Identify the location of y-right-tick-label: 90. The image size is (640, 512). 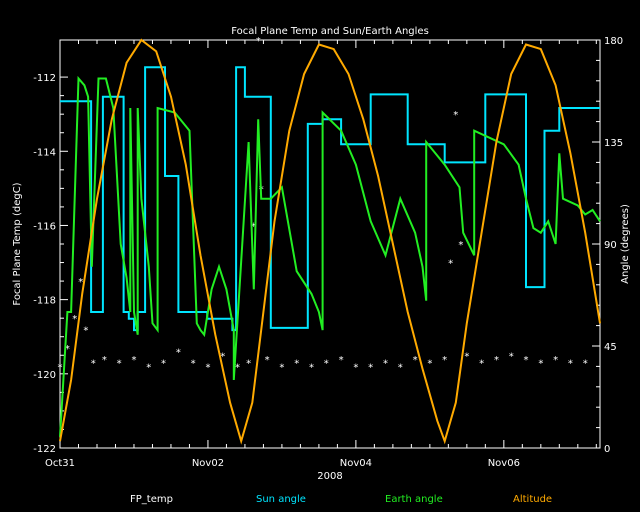
(610, 245).